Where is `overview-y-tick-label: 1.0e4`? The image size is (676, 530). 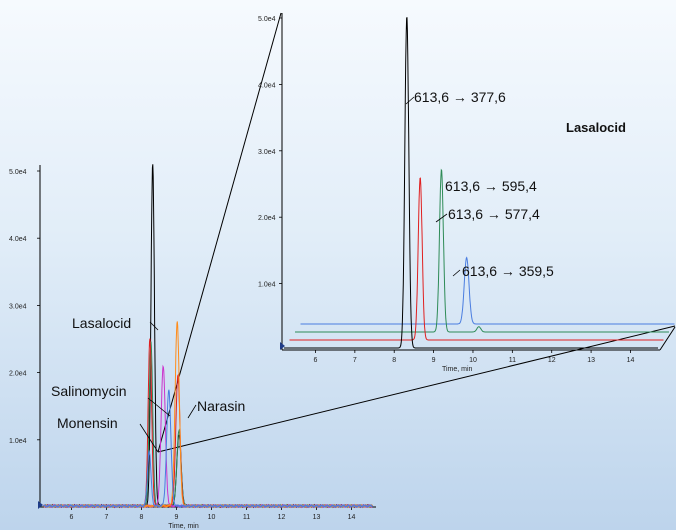
overview-y-tick-label: 1.0e4 is located at coordinates (18, 441).